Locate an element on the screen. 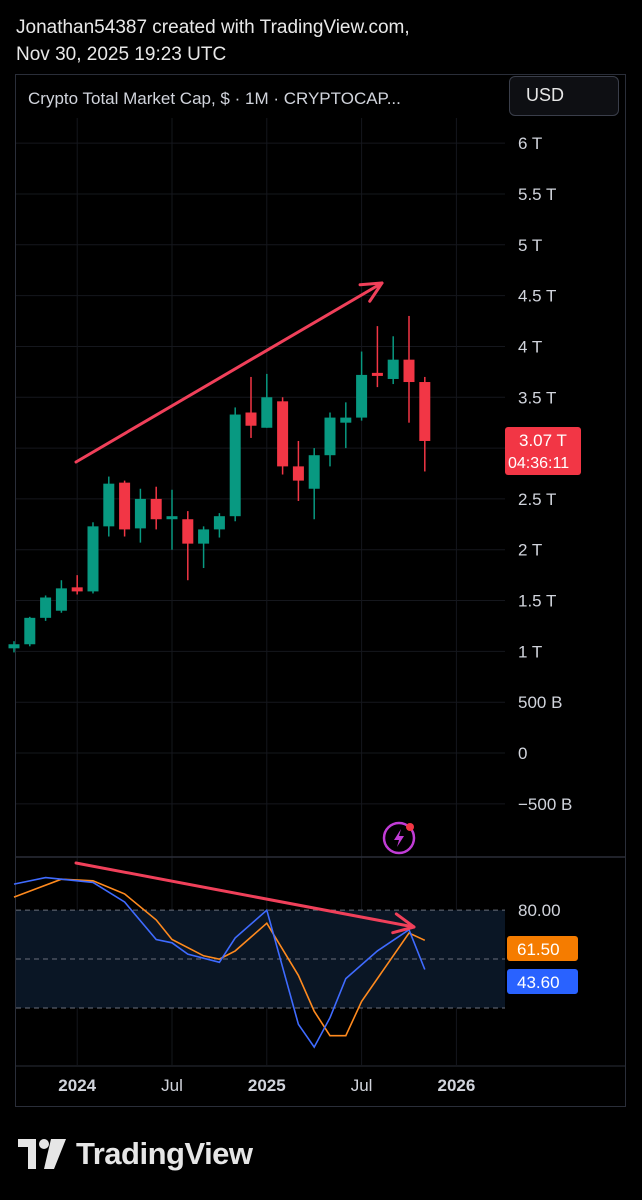 This screenshot has width=642, height=1200. price-uptrend-arrow-head is located at coordinates (371, 292).